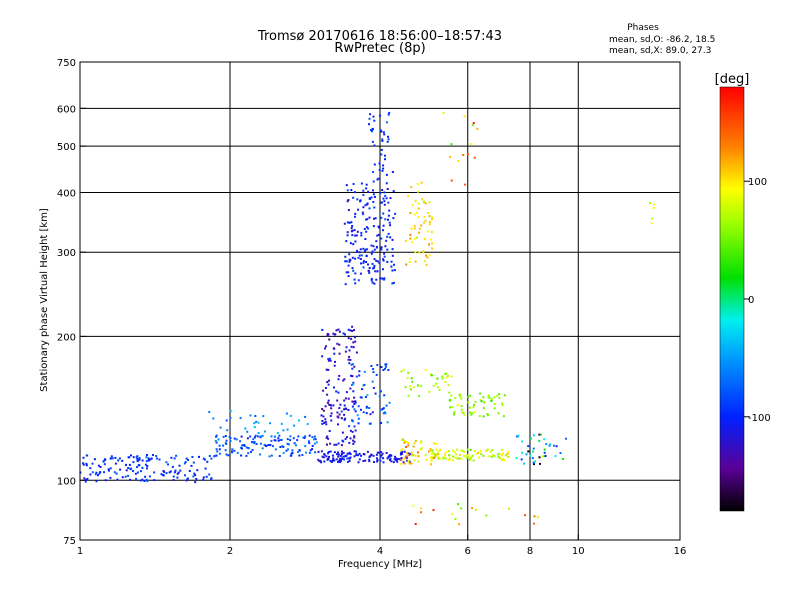 The image size is (800, 604). I want to click on colorbar-unit-label: [deg], so click(732, 79).